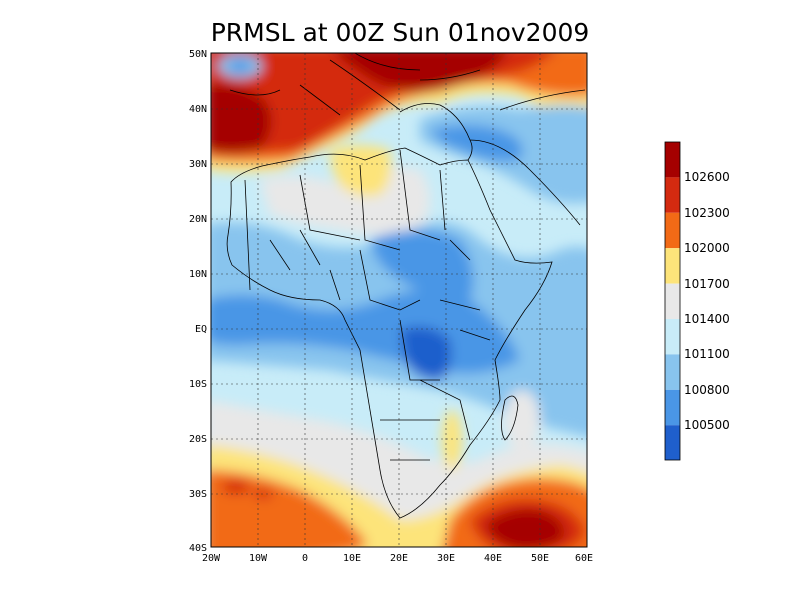 Image resolution: width=800 pixels, height=600 pixels. Describe the element at coordinates (400, 32) in the screenshot. I see `map-title: PRMSL at 00Z Sun 01nov2009` at that location.